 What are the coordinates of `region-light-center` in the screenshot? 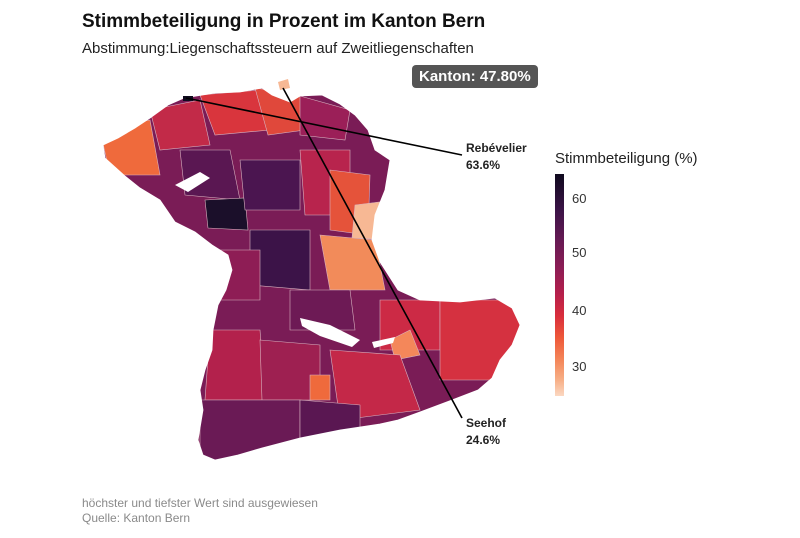 It's located at (405, 345).